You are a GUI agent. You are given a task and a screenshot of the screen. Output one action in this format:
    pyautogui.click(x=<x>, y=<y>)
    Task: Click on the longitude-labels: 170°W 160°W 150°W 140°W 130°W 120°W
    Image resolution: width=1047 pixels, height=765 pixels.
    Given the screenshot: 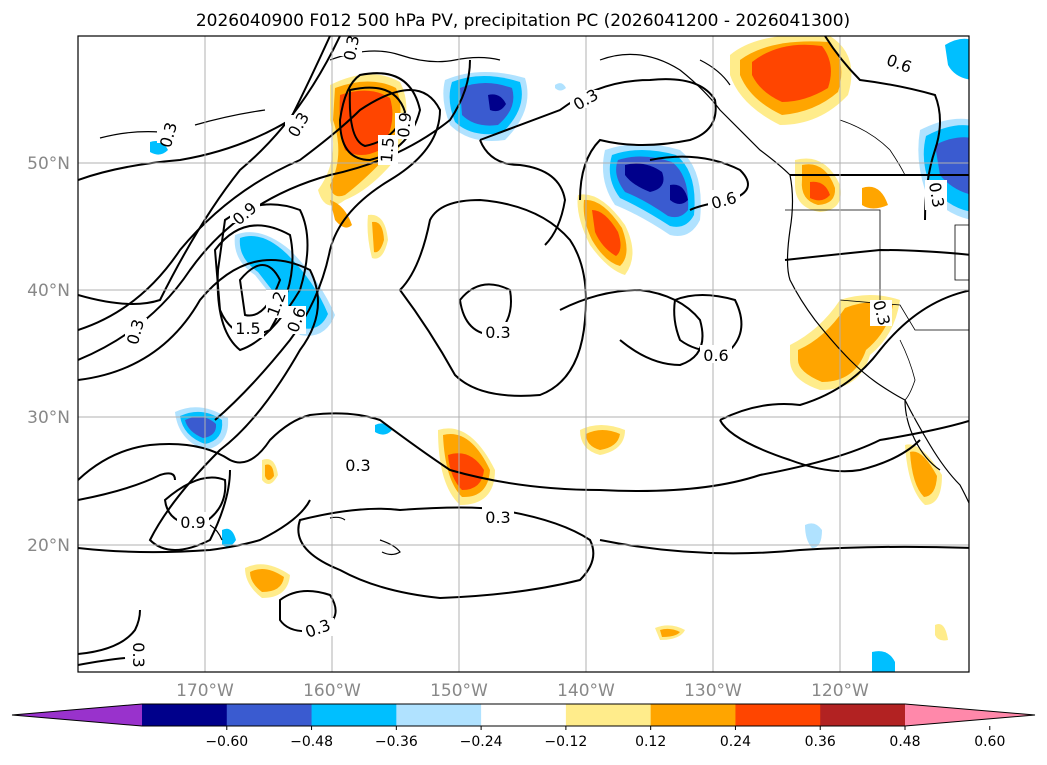 What is the action you would take?
    pyautogui.click(x=522, y=691)
    